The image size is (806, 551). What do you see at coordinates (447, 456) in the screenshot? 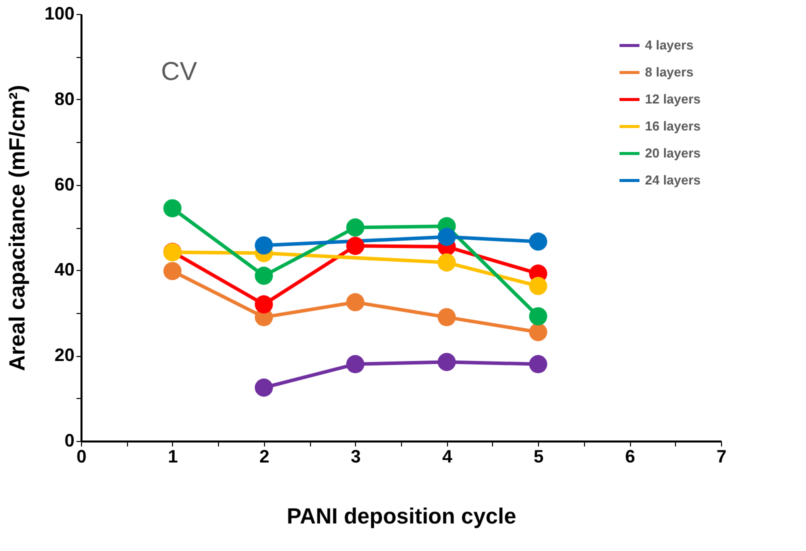
I see `x-tick-label: 4` at bounding box center [447, 456].